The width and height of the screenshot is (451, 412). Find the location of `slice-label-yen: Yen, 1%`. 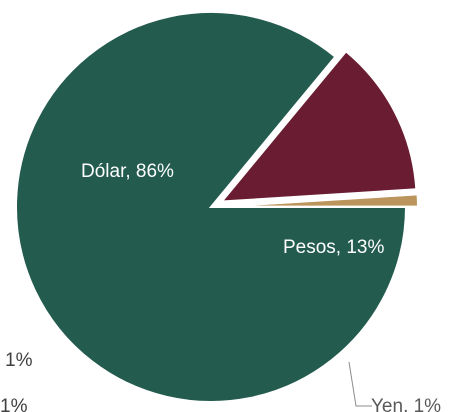

slice-label-yen: Yen, 1% is located at coordinates (406, 404).